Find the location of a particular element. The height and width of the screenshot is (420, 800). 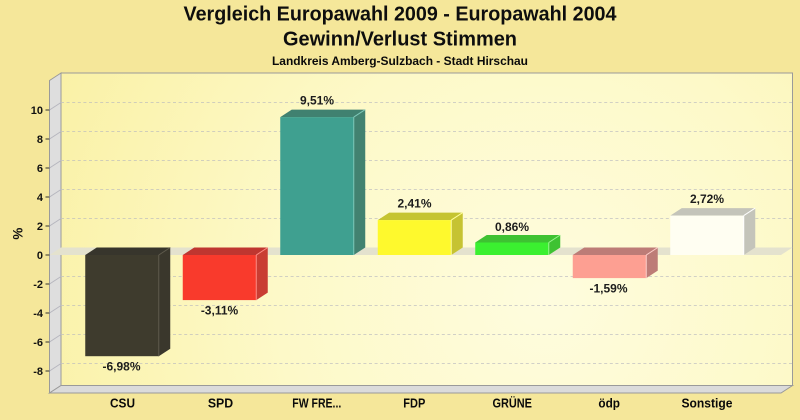

svg-text: -8 is located at coordinates (38, 372).